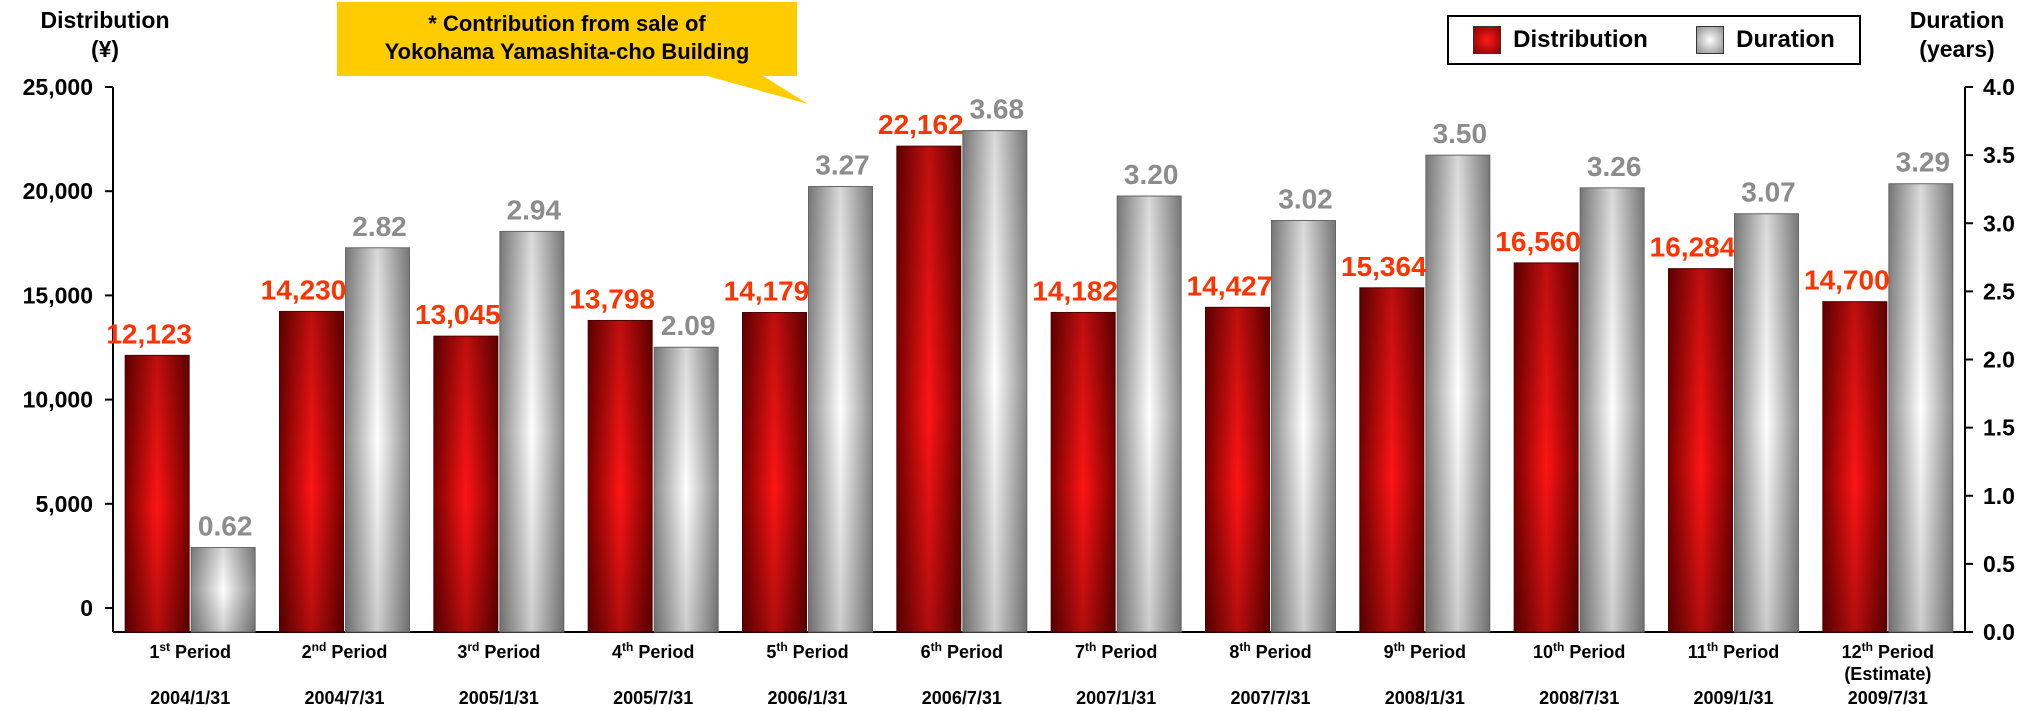  I want to click on x-tick-label: 9th Period, so click(1425, 651).